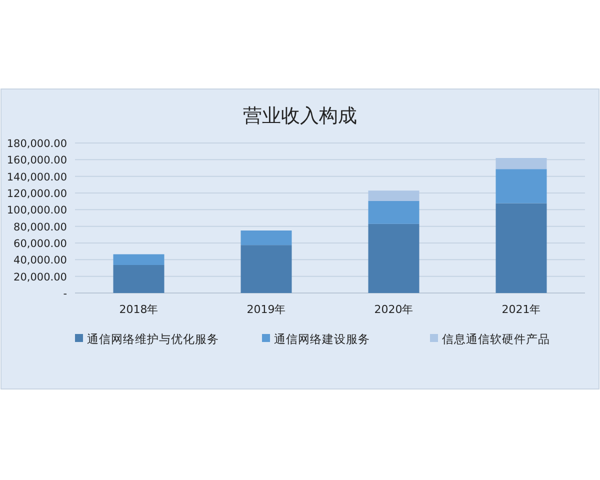 This screenshot has width=600, height=480. I want to click on legend-label: 信息通信软硬件产品, so click(496, 339).